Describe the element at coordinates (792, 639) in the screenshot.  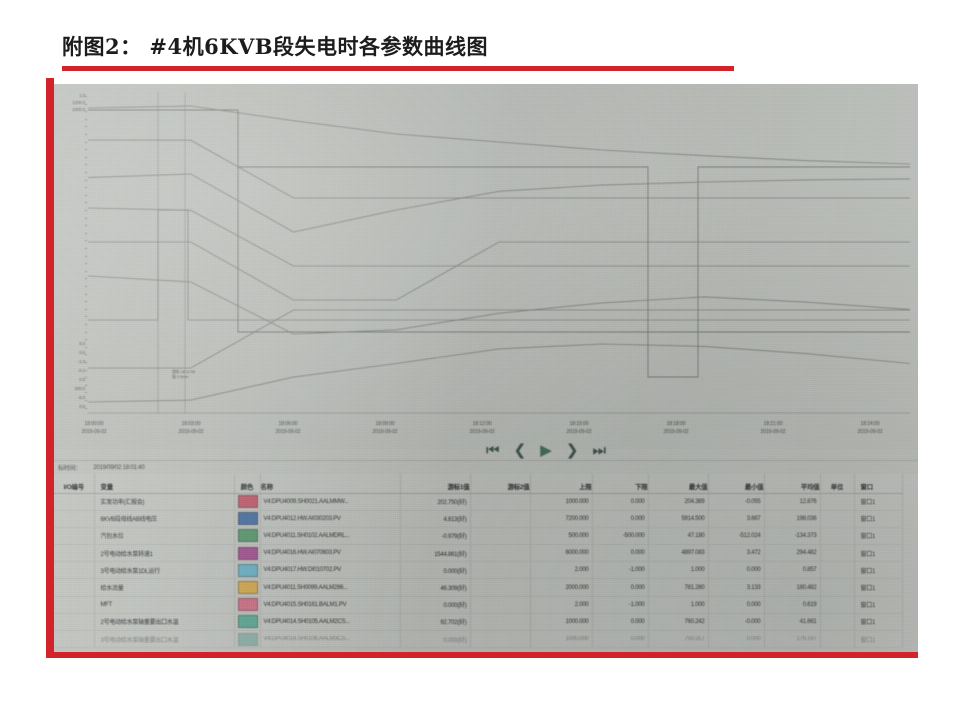
I see `cell-avg-value: 176.147` at that location.